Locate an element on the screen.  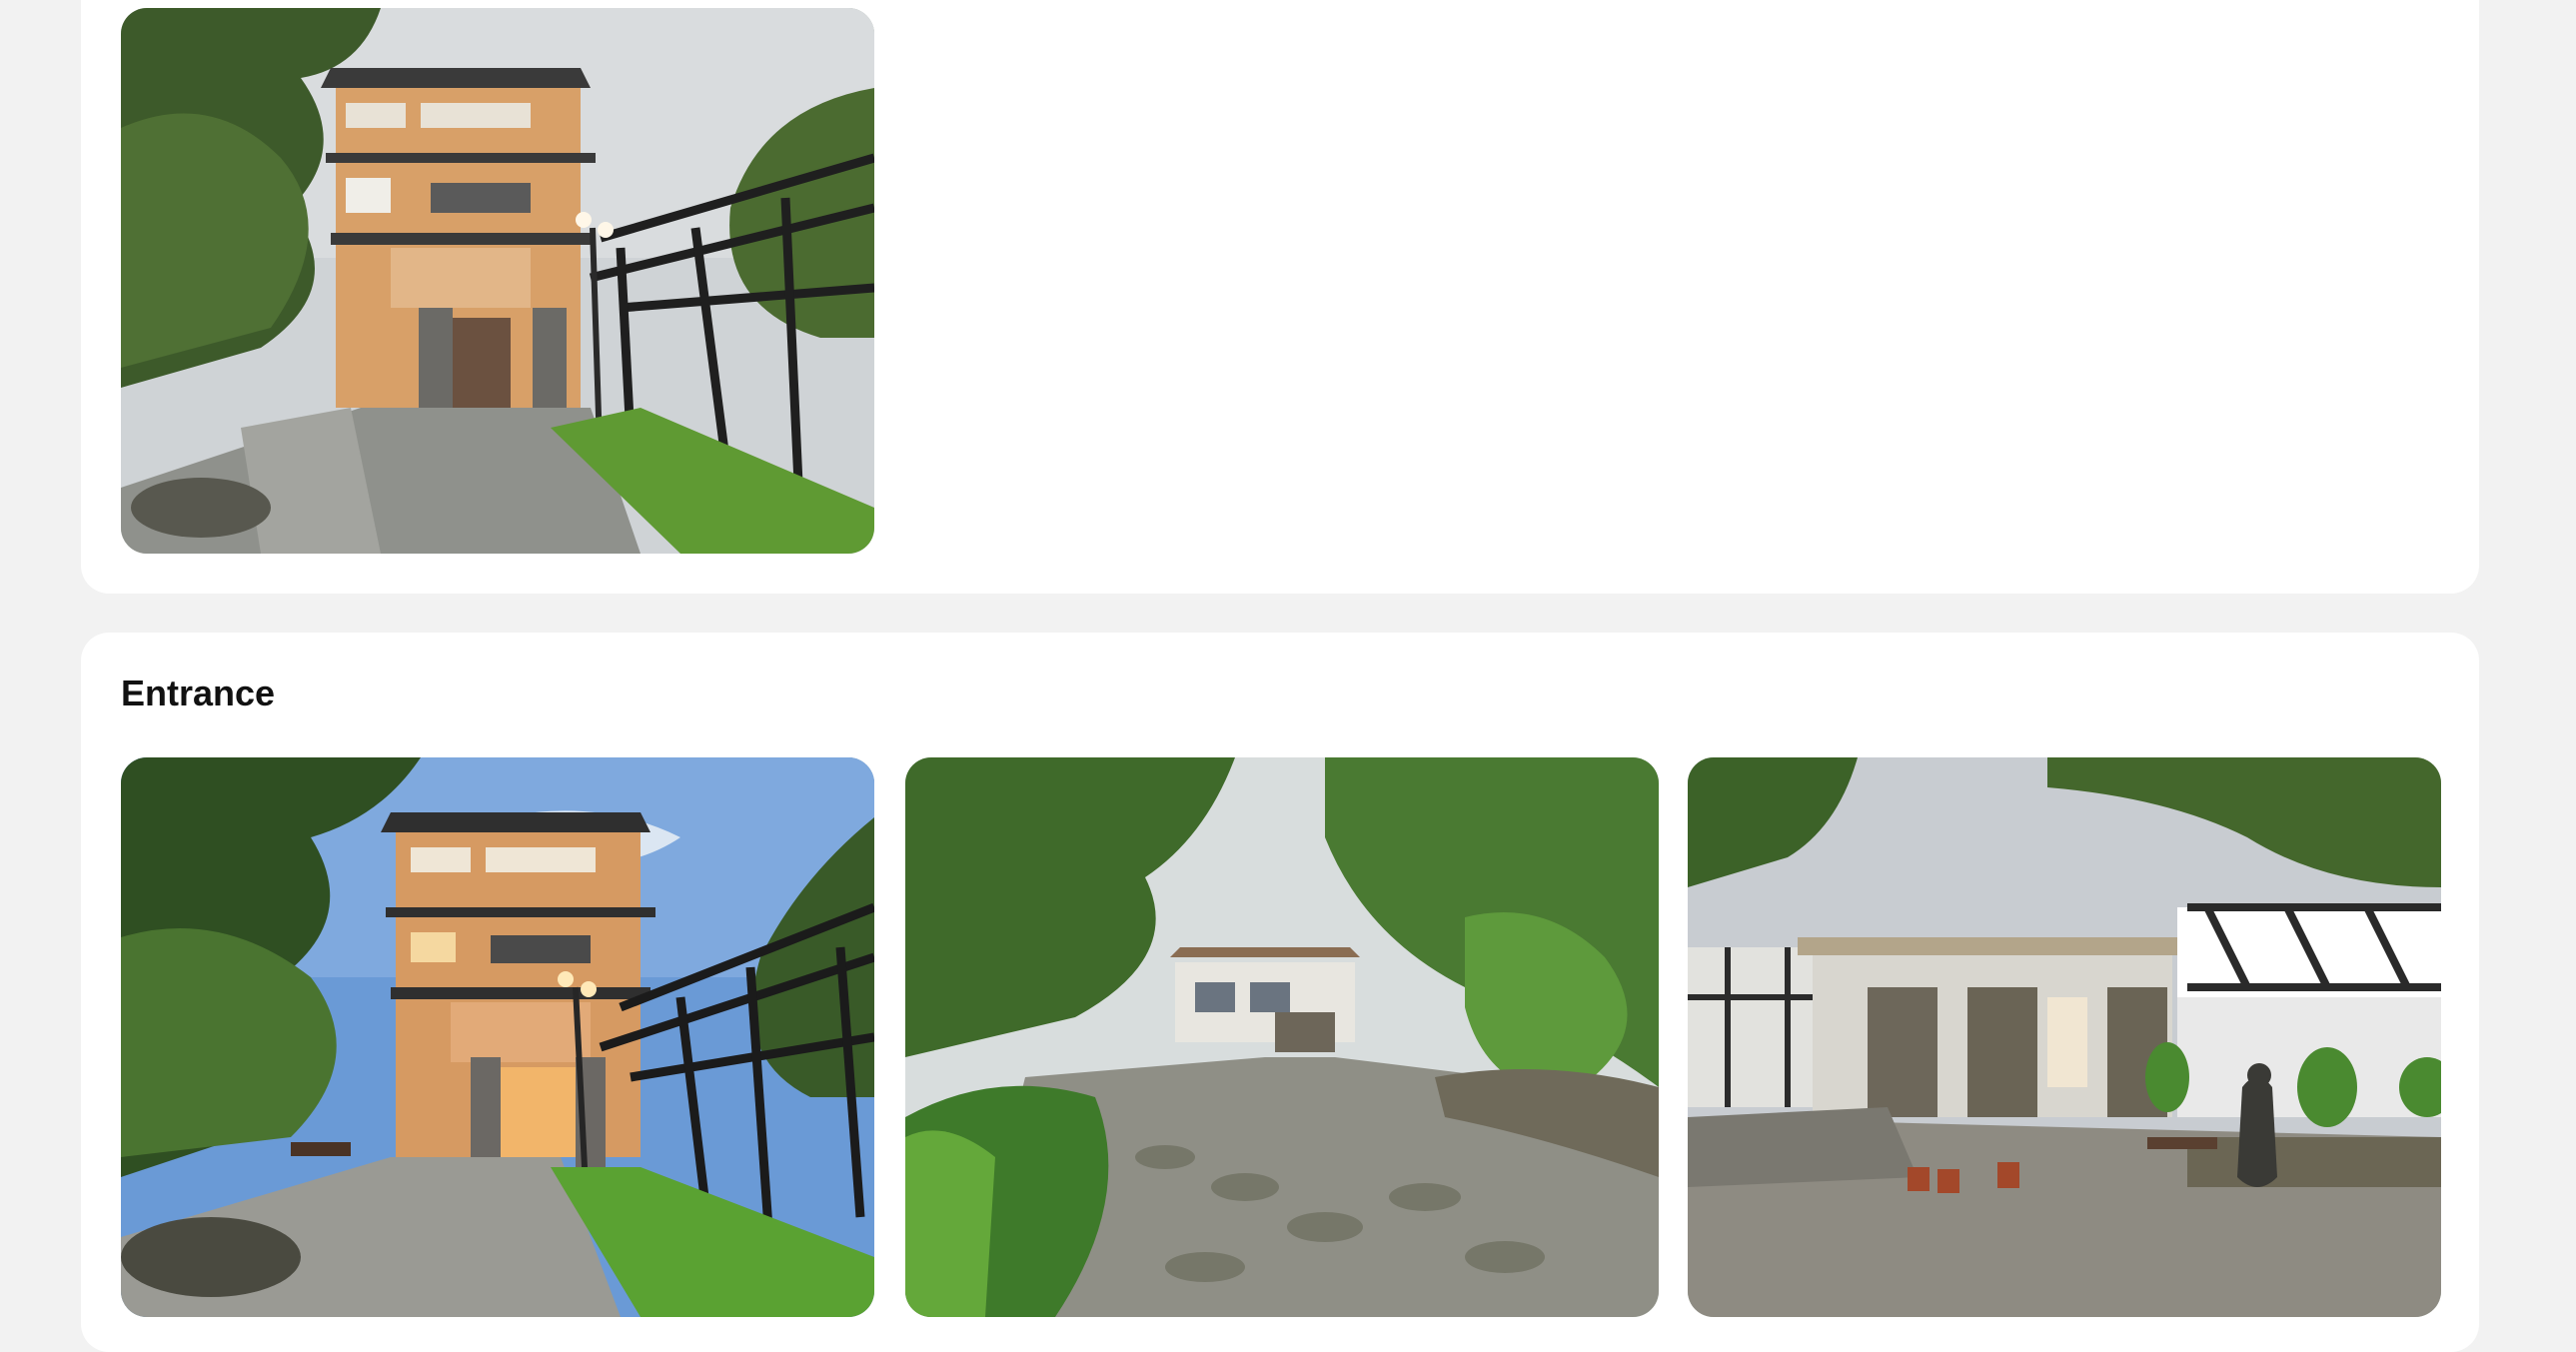
entrance-dusk-image is located at coordinates (497, 1037).